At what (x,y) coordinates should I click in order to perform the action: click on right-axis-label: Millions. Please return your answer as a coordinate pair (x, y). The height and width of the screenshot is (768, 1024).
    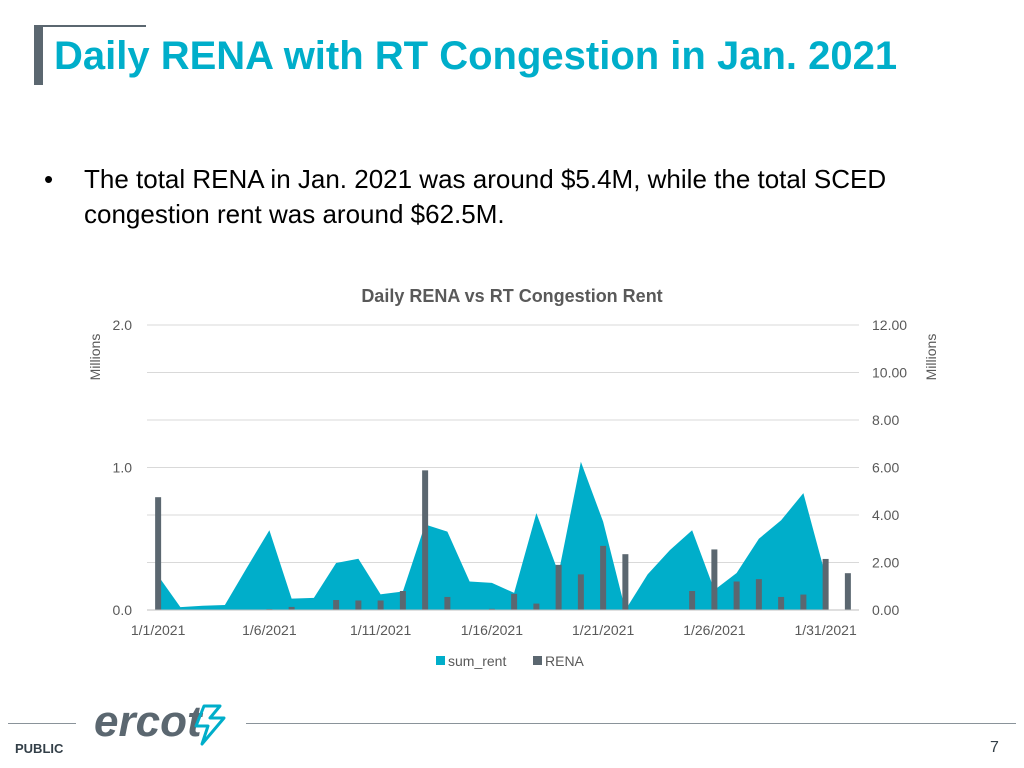
    Looking at the image, I should click on (931, 357).